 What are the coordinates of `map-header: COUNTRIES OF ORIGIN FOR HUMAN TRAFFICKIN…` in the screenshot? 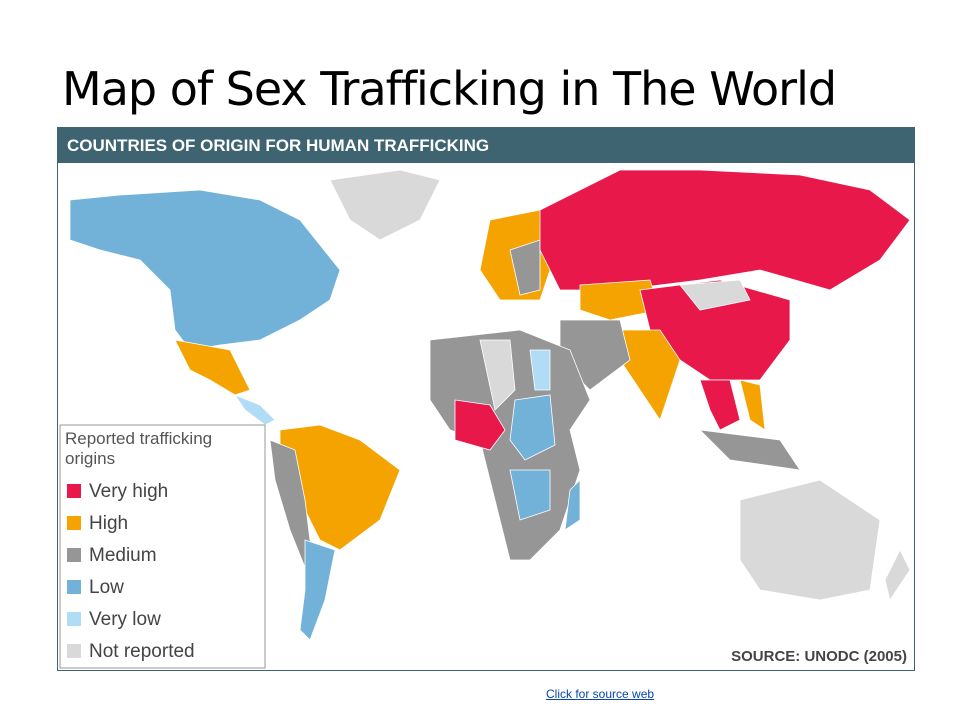 It's located at (278, 145).